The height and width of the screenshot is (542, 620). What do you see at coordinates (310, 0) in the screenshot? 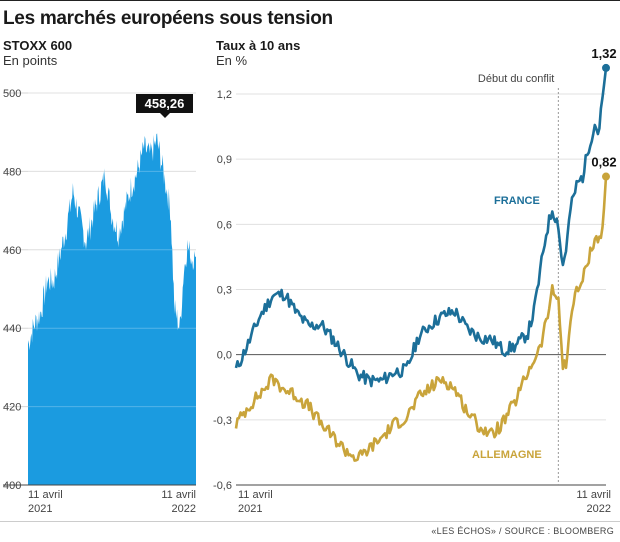
I see `top-rule` at bounding box center [310, 0].